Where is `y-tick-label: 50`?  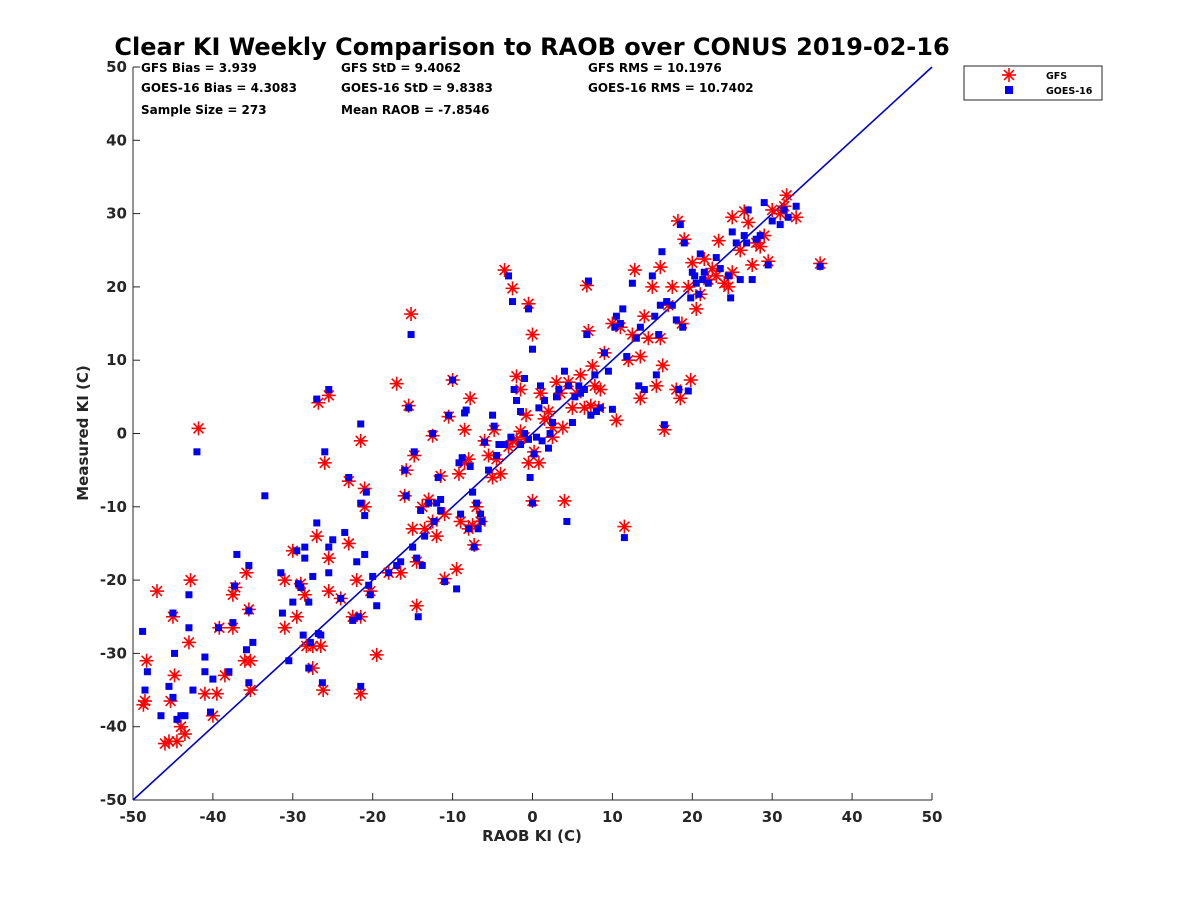
y-tick-label: 50 is located at coordinates (116, 67).